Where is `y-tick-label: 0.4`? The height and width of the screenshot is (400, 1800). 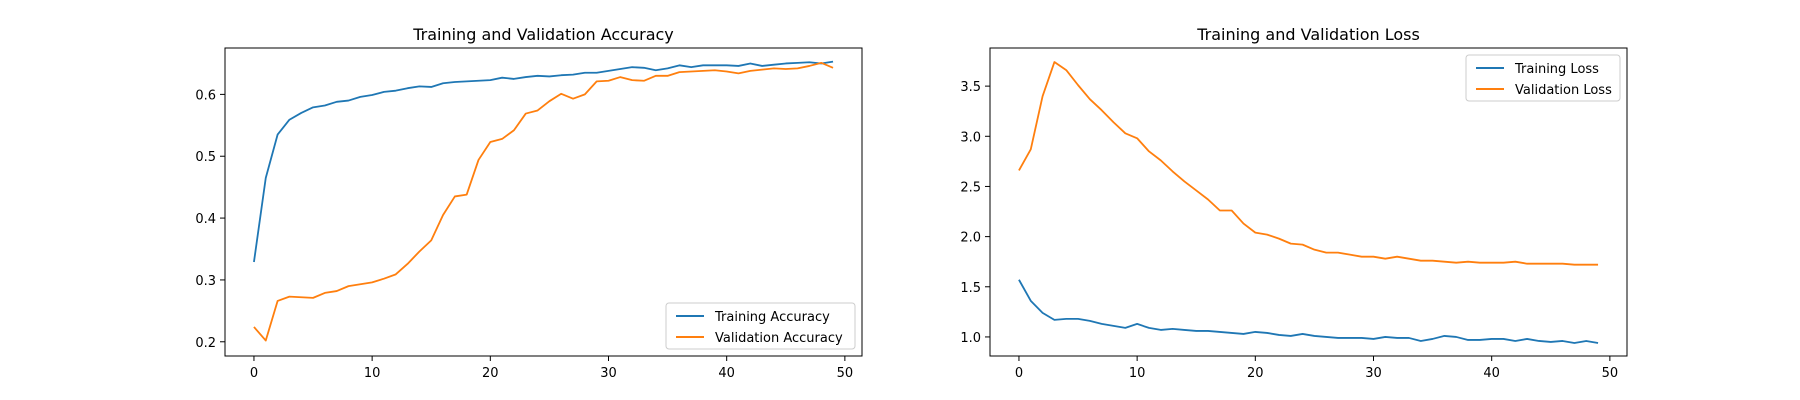 y-tick-label: 0.4 is located at coordinates (205, 219).